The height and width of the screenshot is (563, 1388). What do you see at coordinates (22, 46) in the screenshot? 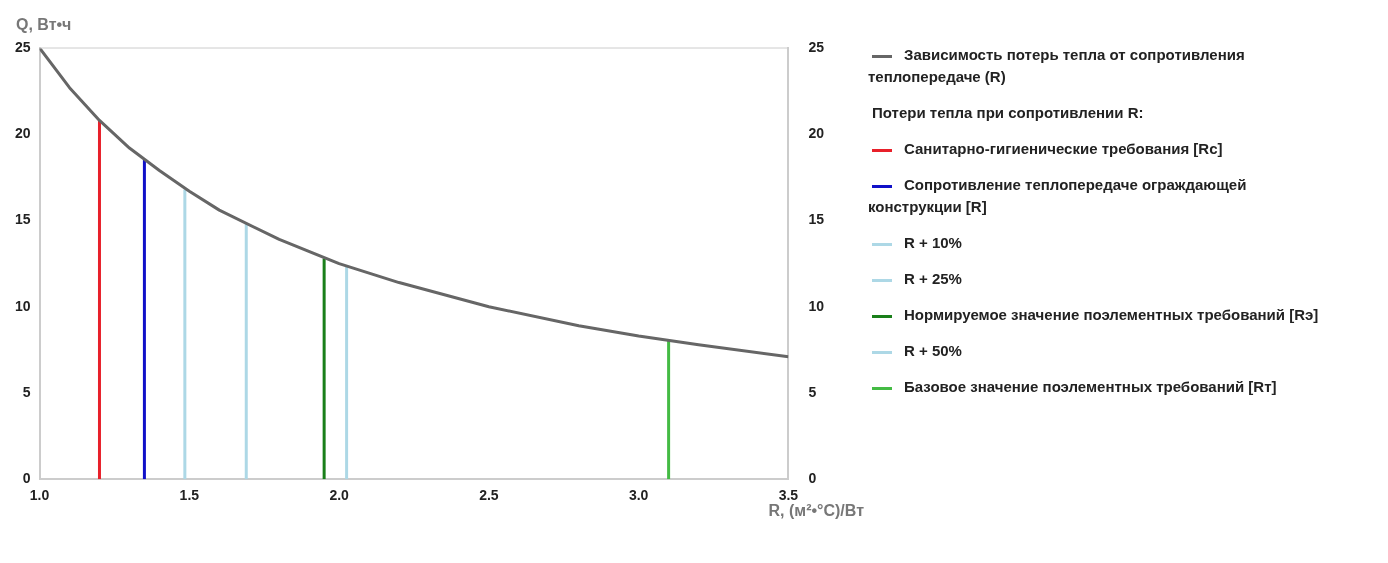
I see `y-tick-label: 25` at bounding box center [22, 46].